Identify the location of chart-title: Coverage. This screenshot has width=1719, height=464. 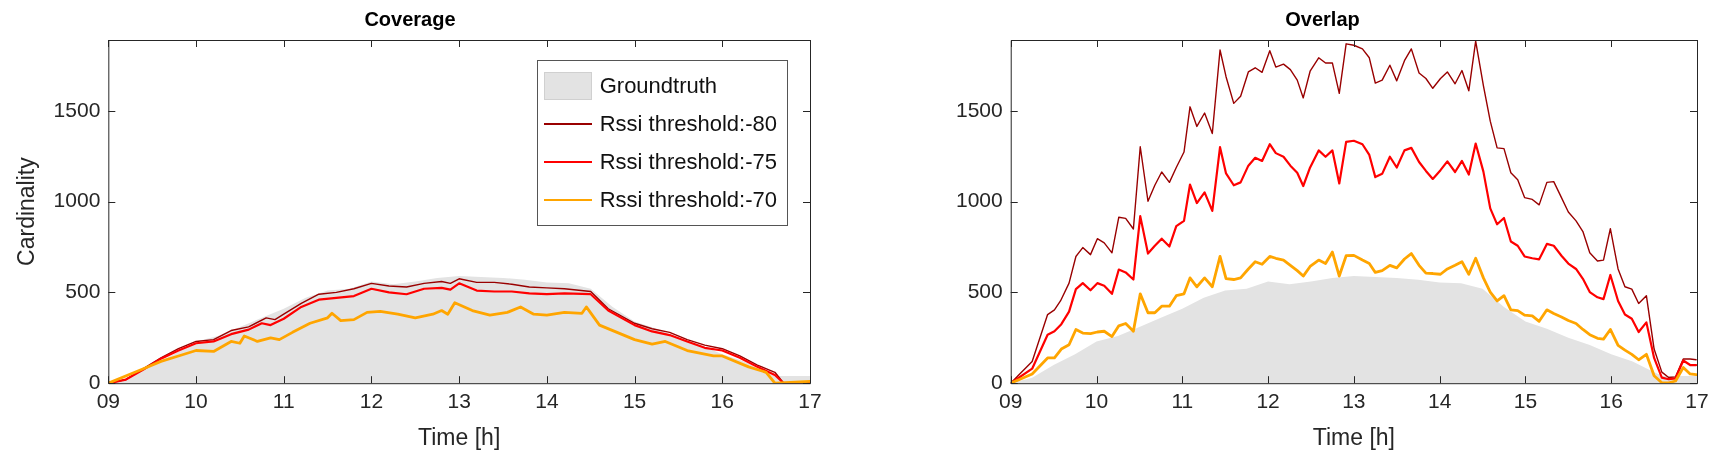
(410, 18).